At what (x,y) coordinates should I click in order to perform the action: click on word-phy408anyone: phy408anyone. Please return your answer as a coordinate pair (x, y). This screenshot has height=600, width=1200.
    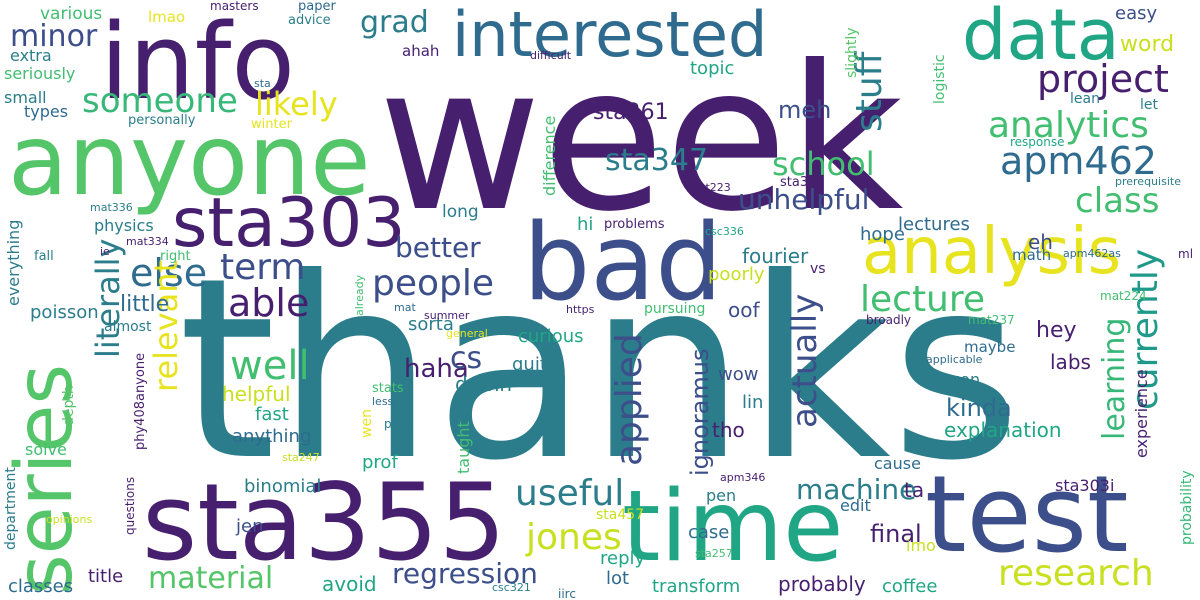
    Looking at the image, I should click on (140, 401).